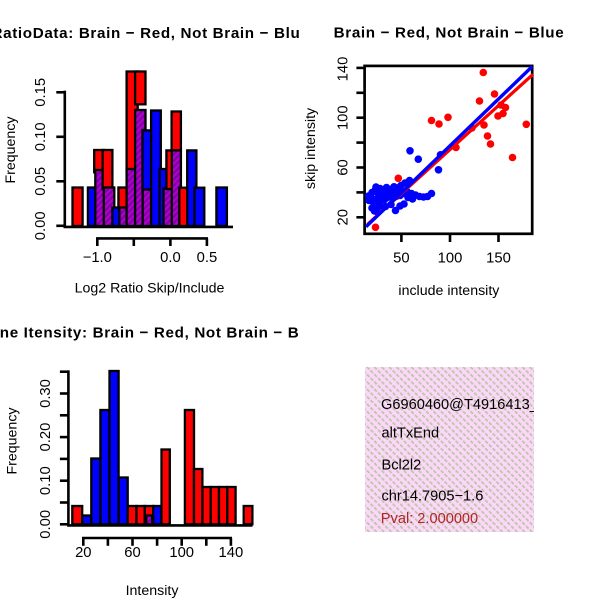 The width and height of the screenshot is (600, 600). What do you see at coordinates (155, 33) in the screenshot?
I see `svg-text:RatioData: Brain − Red, Not Br: RatioData: Brain − Red, Not Brain − Blue` at bounding box center [155, 33].